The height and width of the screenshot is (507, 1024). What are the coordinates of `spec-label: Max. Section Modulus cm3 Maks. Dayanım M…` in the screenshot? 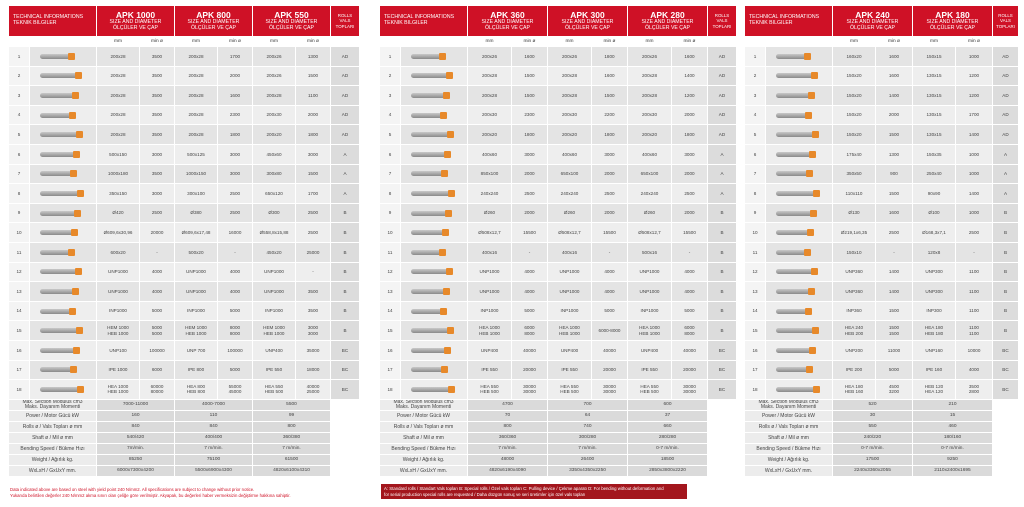 It's located at (423, 405).